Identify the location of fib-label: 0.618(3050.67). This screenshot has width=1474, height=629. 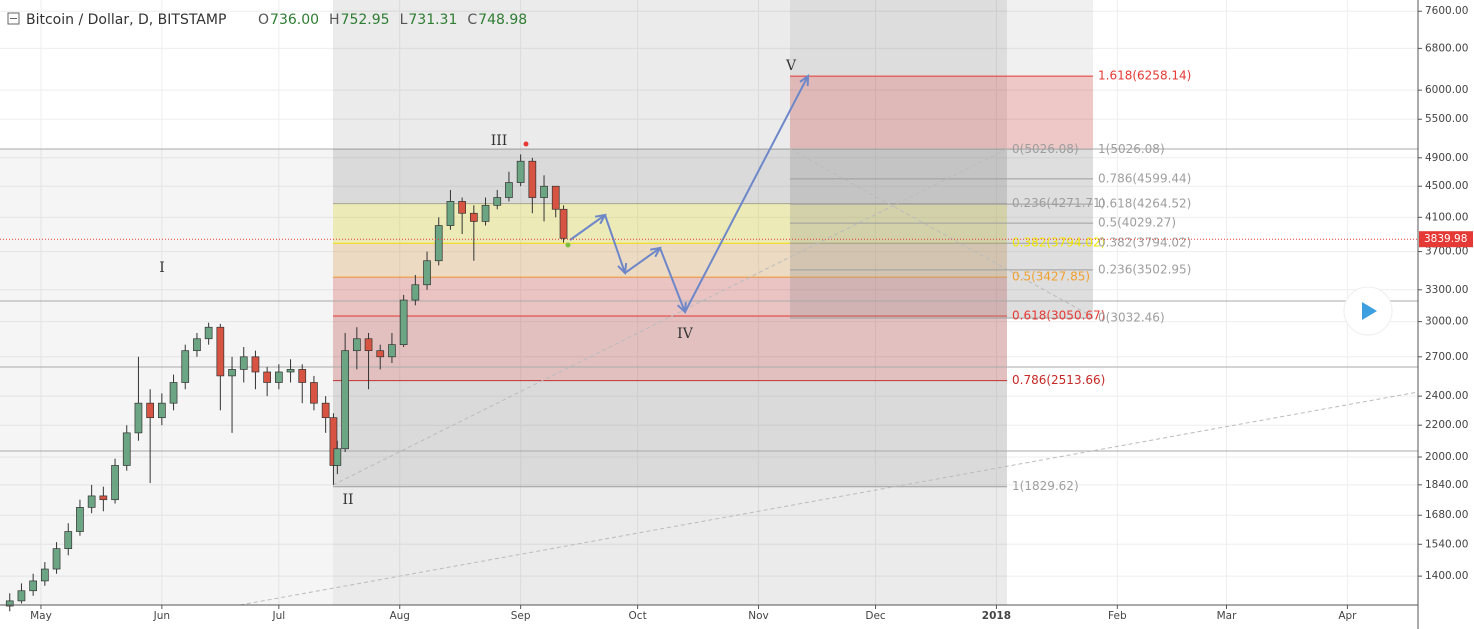
(1058, 316).